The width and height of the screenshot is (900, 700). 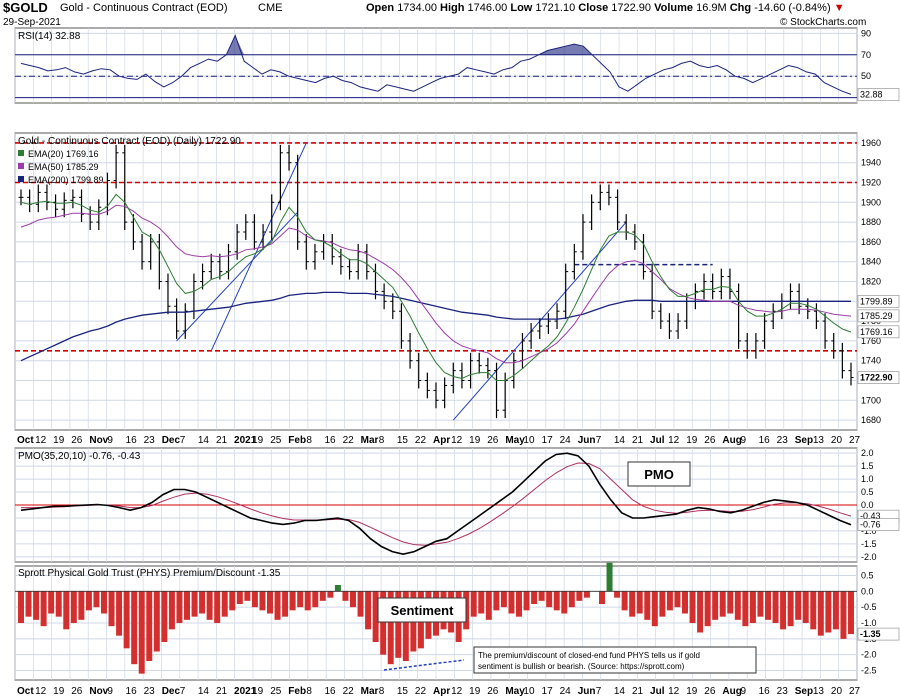 What do you see at coordinates (620, 691) in the screenshot?
I see `phys-x-axis-label: 14` at bounding box center [620, 691].